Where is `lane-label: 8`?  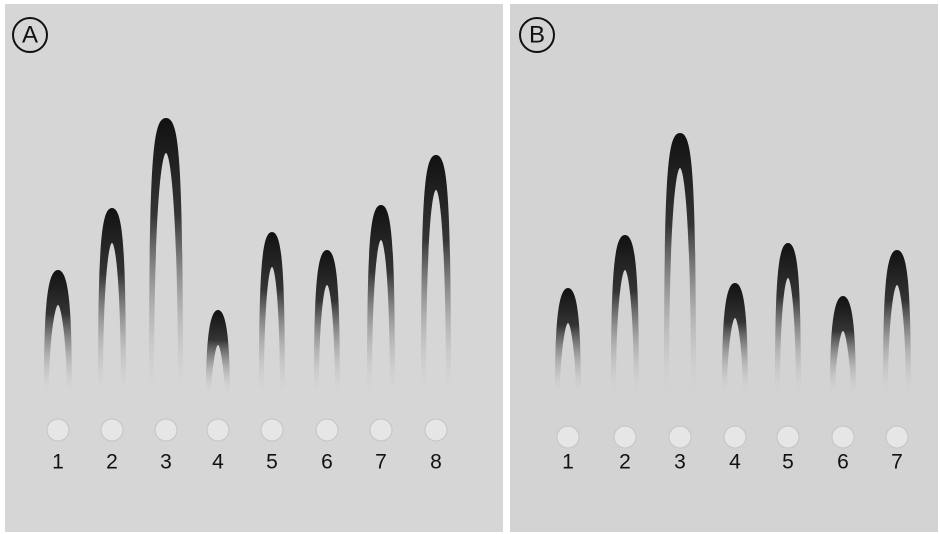
lane-label: 8 is located at coordinates (436, 462).